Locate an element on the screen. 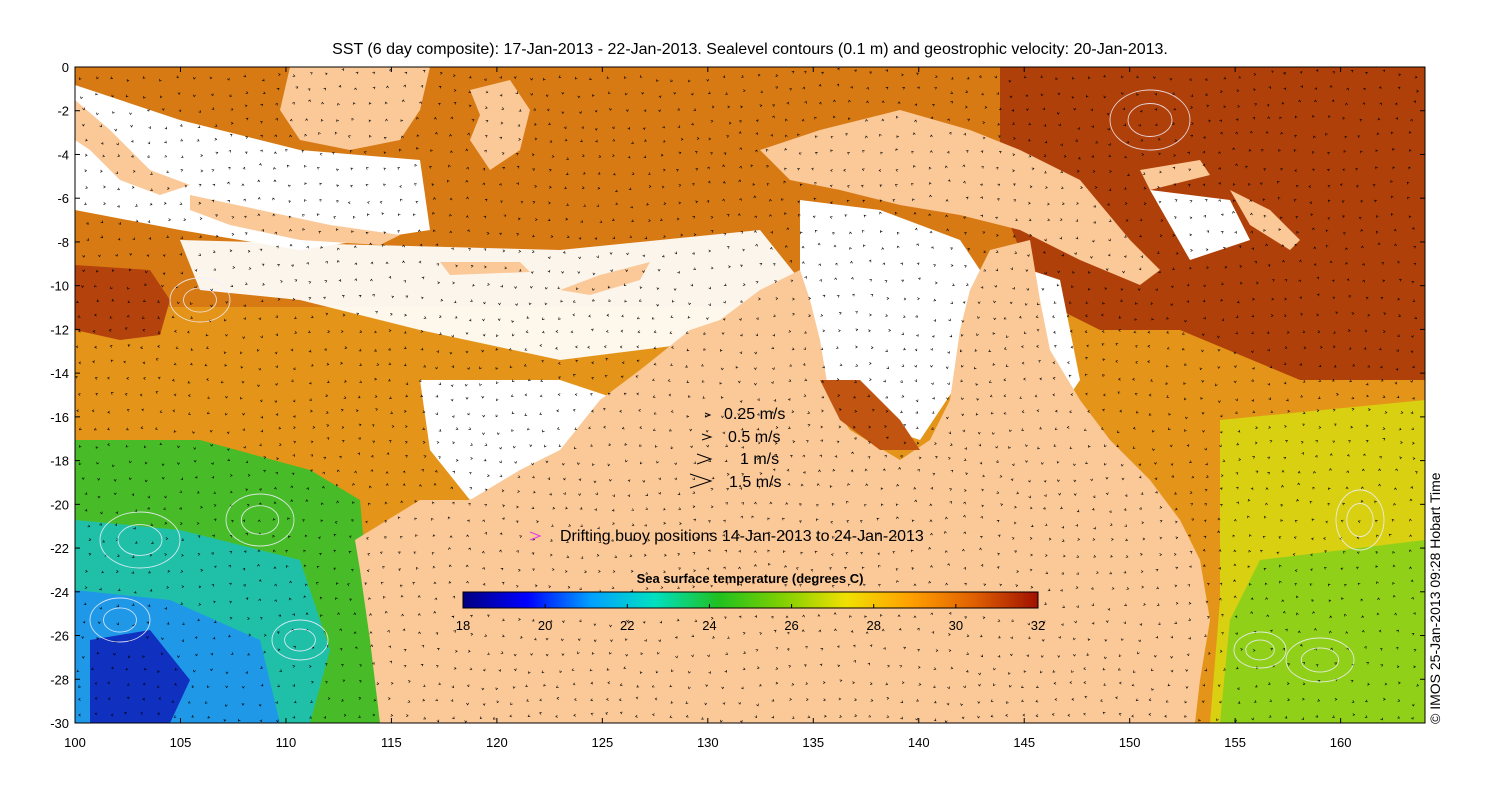 The height and width of the screenshot is (790, 1500). y-tick-label: -24 is located at coordinates (59, 592).